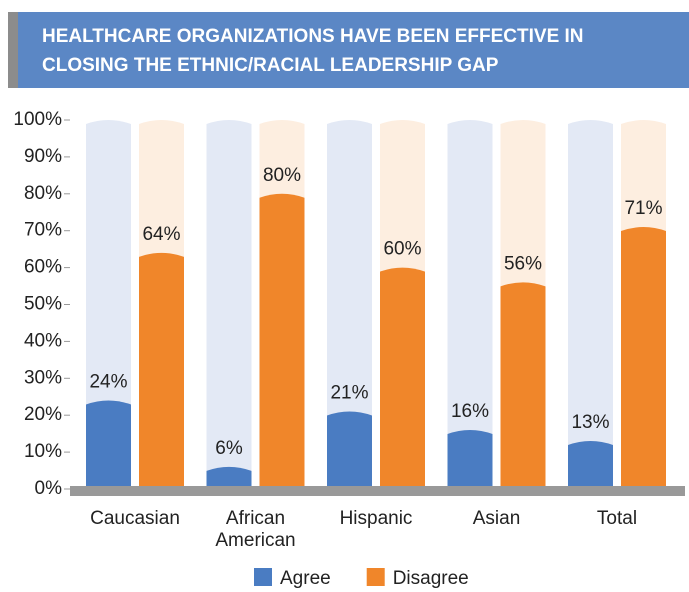 This screenshot has height=592, width=689. Describe the element at coordinates (37, 119) in the screenshot. I see `y-tick-label: 100%` at that location.